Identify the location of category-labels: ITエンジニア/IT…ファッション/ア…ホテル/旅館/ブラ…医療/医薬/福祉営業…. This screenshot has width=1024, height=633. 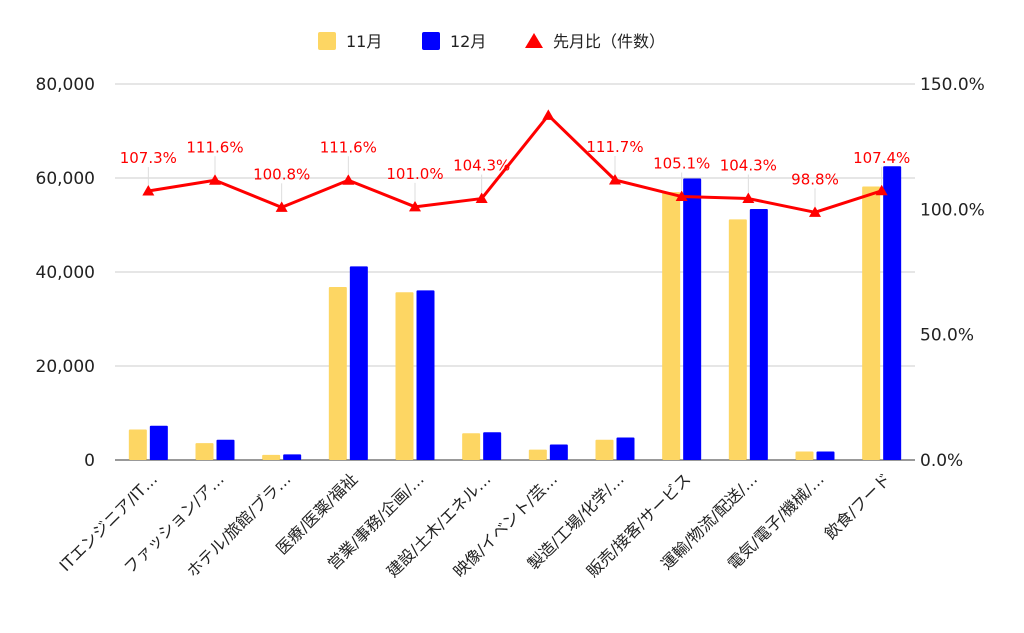
(475, 525).